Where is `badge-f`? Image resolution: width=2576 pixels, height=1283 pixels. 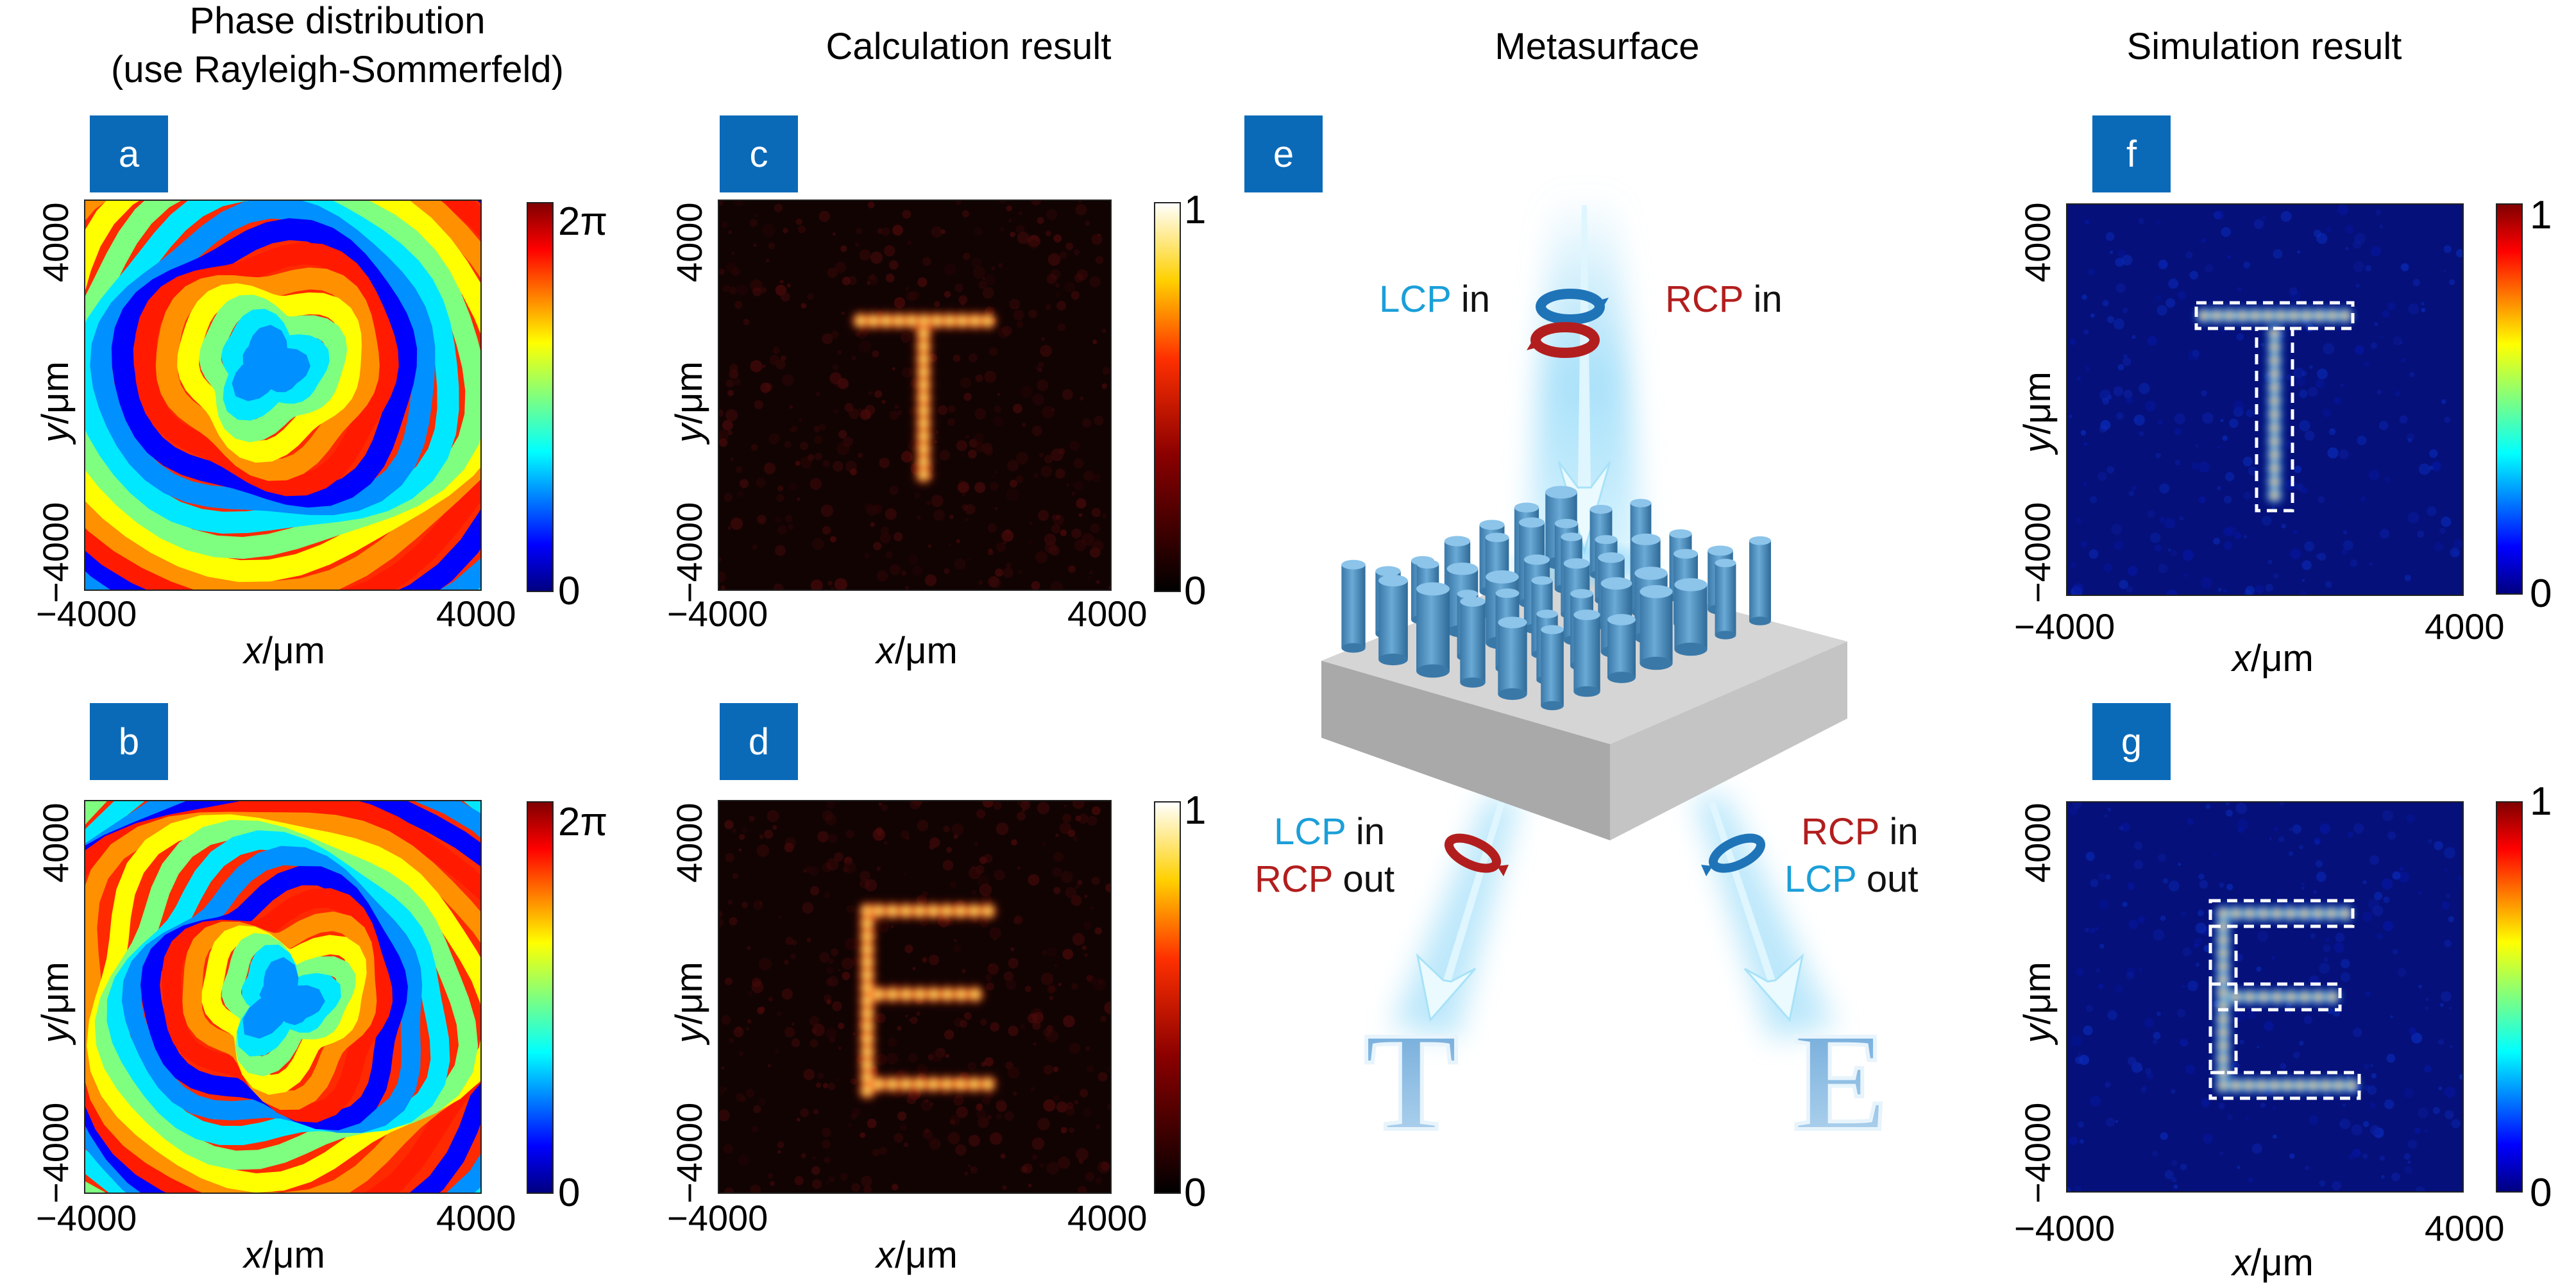
badge-f is located at coordinates (2131, 153).